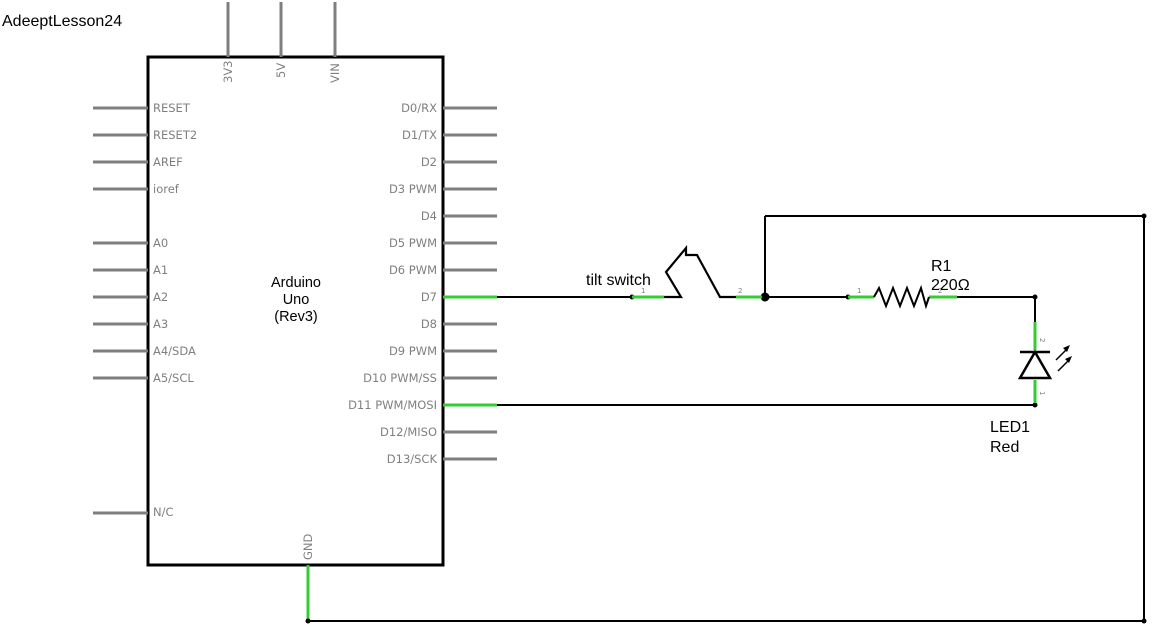 The width and height of the screenshot is (1170, 640). Describe the element at coordinates (163, 512) in the screenshot. I see `pin-label-nc: N/C` at that location.